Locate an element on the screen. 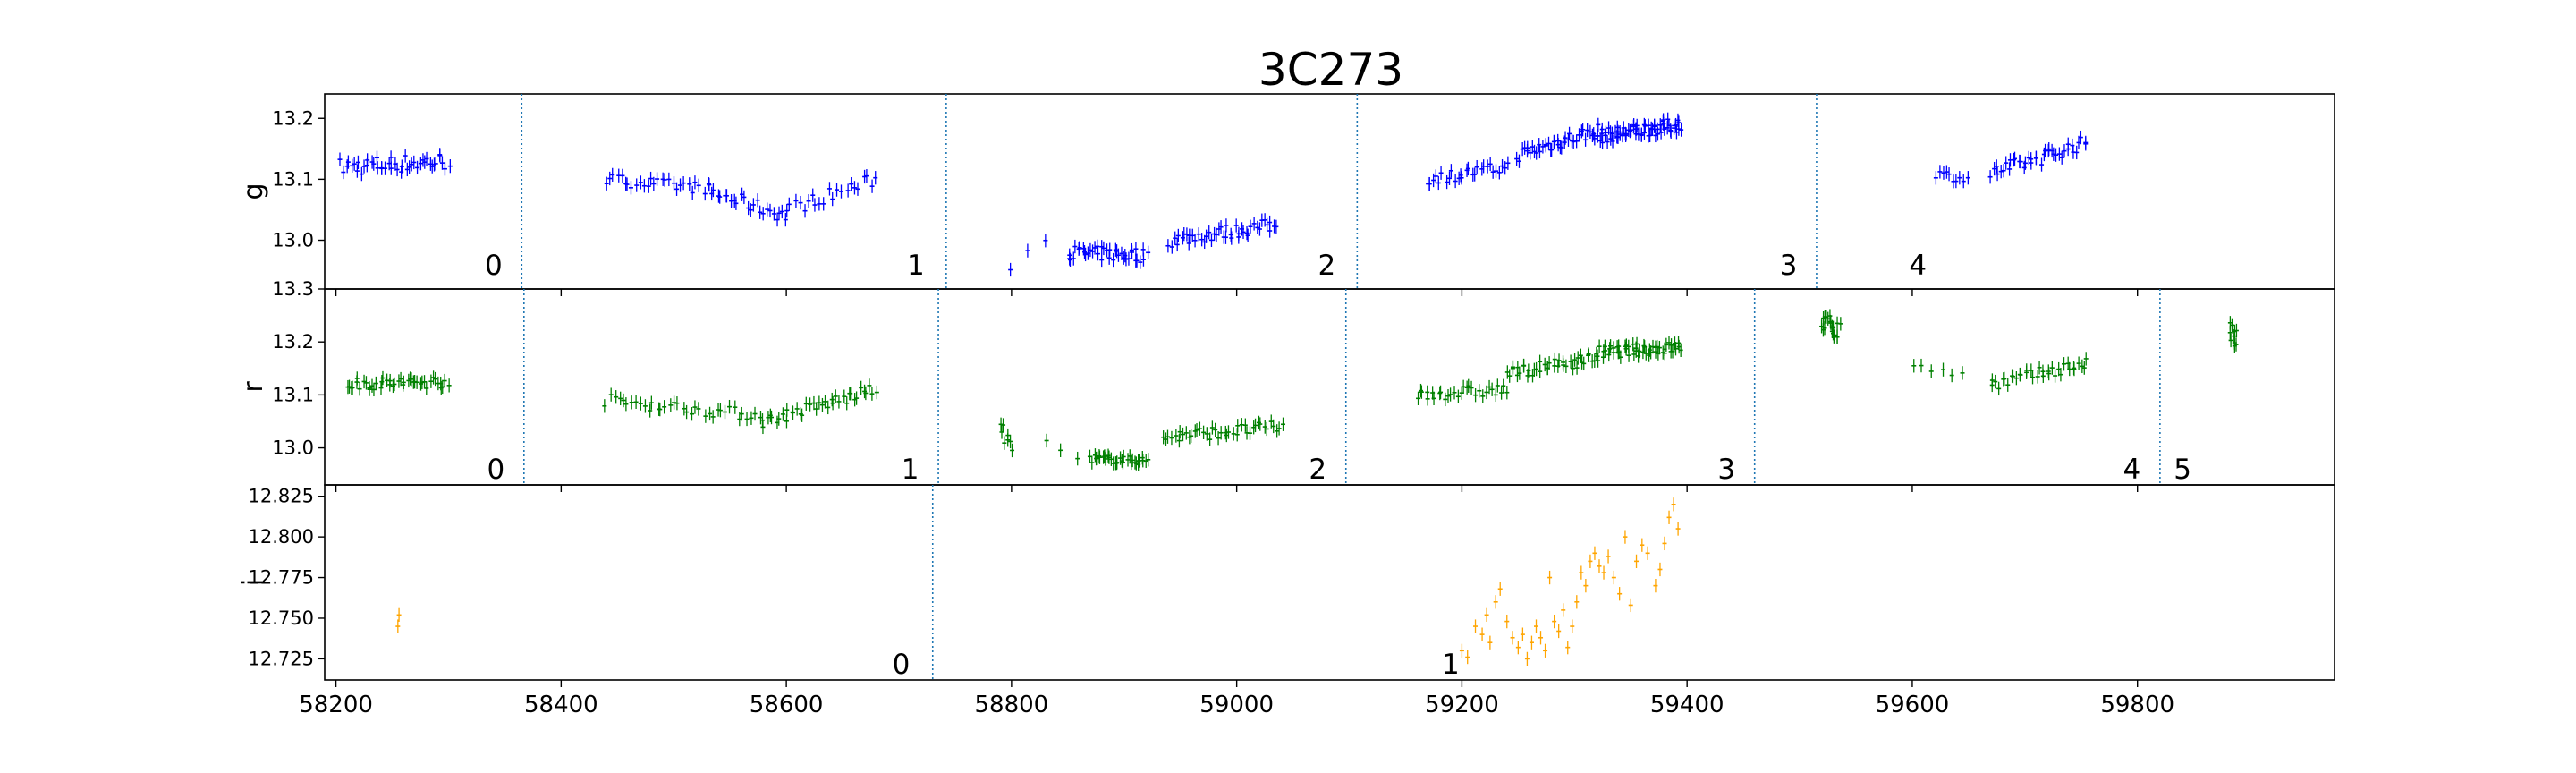  segment-label: 1 is located at coordinates (910, 470).